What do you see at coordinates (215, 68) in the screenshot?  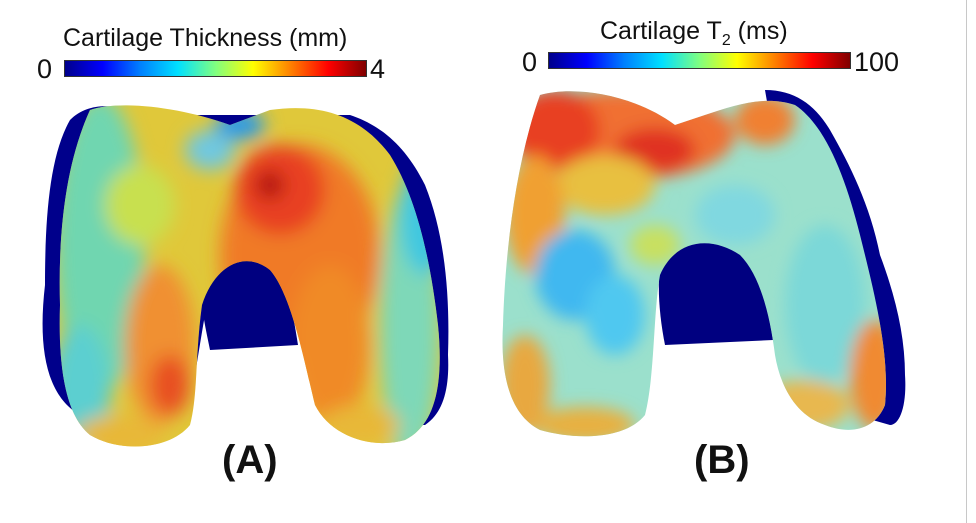 I see `thickness-colorbar` at bounding box center [215, 68].